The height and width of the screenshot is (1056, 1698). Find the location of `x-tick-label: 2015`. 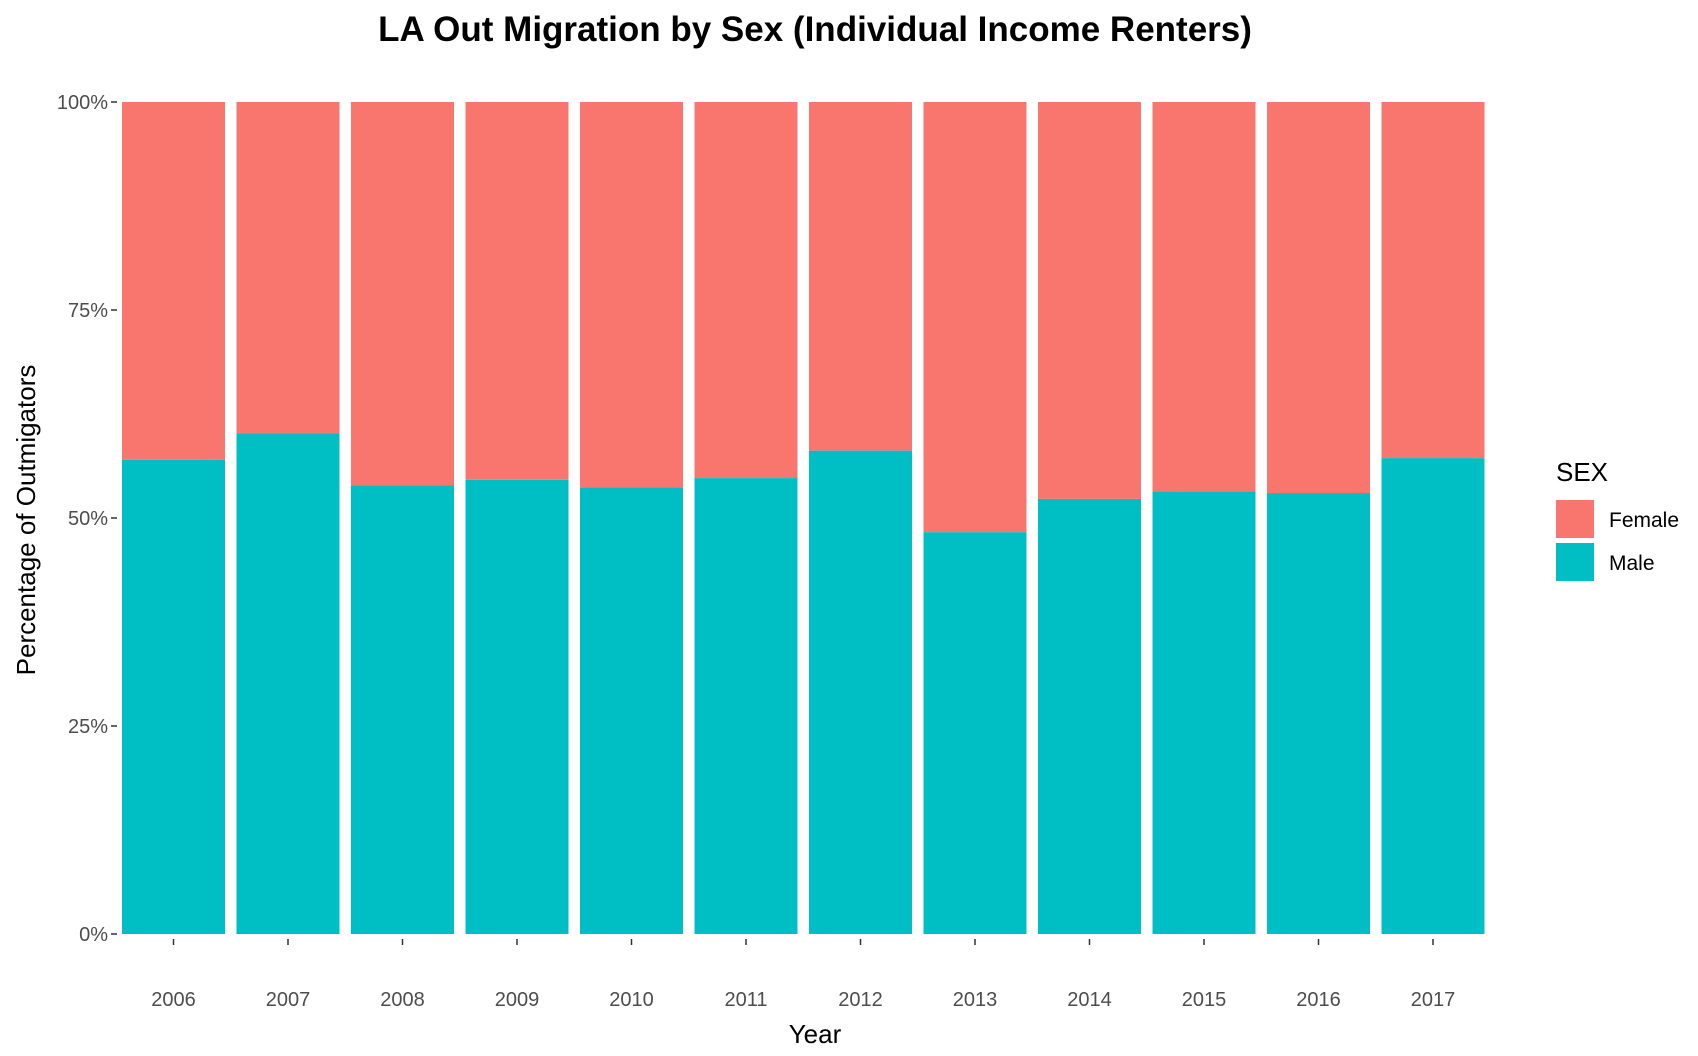

x-tick-label: 2015 is located at coordinates (1204, 1000).